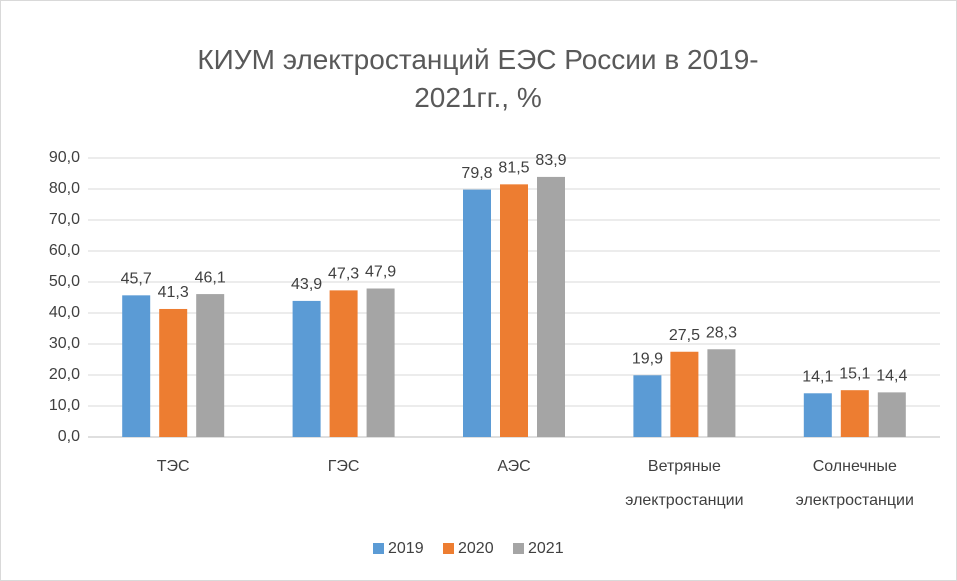  What do you see at coordinates (891, 376) in the screenshot?
I see `data-label: 14,4` at bounding box center [891, 376].